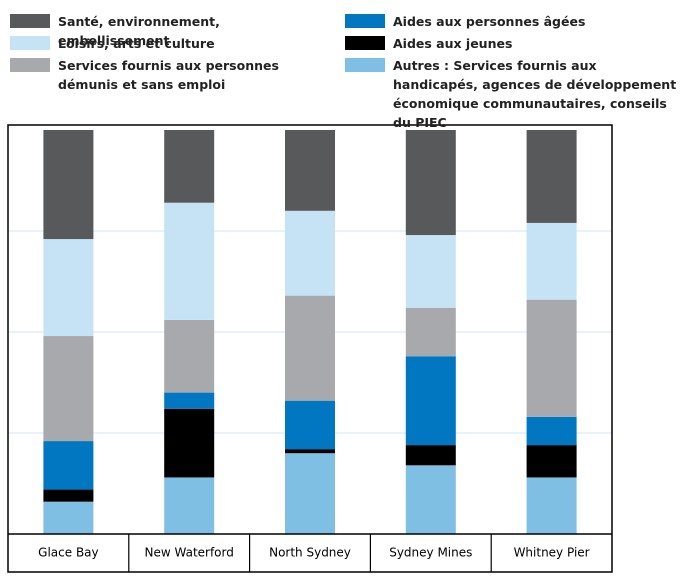 The height and width of the screenshot is (586, 682). What do you see at coordinates (513, 43) in the screenshot?
I see `legend-item: Aides aux jeunes` at bounding box center [513, 43].